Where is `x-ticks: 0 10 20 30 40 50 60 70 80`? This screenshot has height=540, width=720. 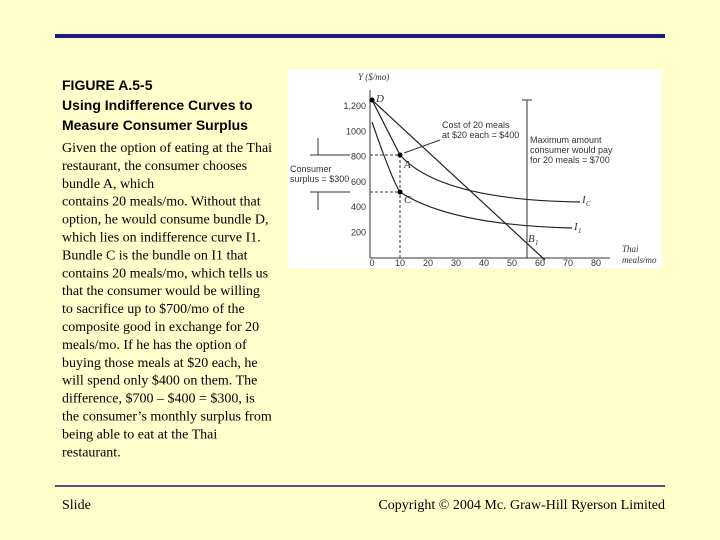
x-ticks: 0 10 20 30 40 50 60 70 80 is located at coordinates (485, 263).